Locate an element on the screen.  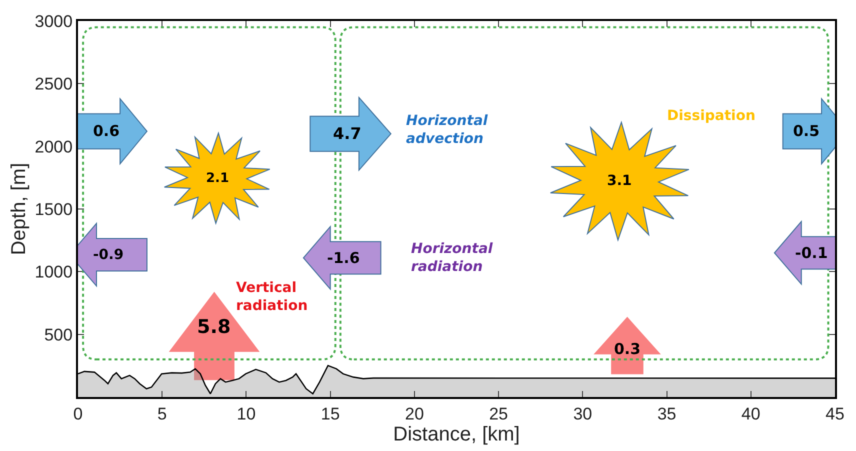
x-tick-label: 30 is located at coordinates (582, 414).